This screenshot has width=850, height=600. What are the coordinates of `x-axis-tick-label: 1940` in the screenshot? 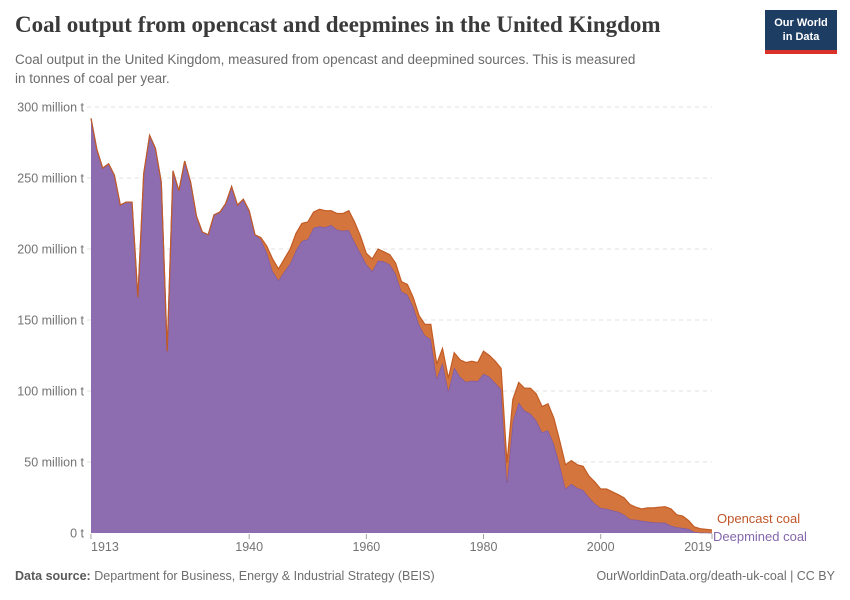 It's located at (249, 547).